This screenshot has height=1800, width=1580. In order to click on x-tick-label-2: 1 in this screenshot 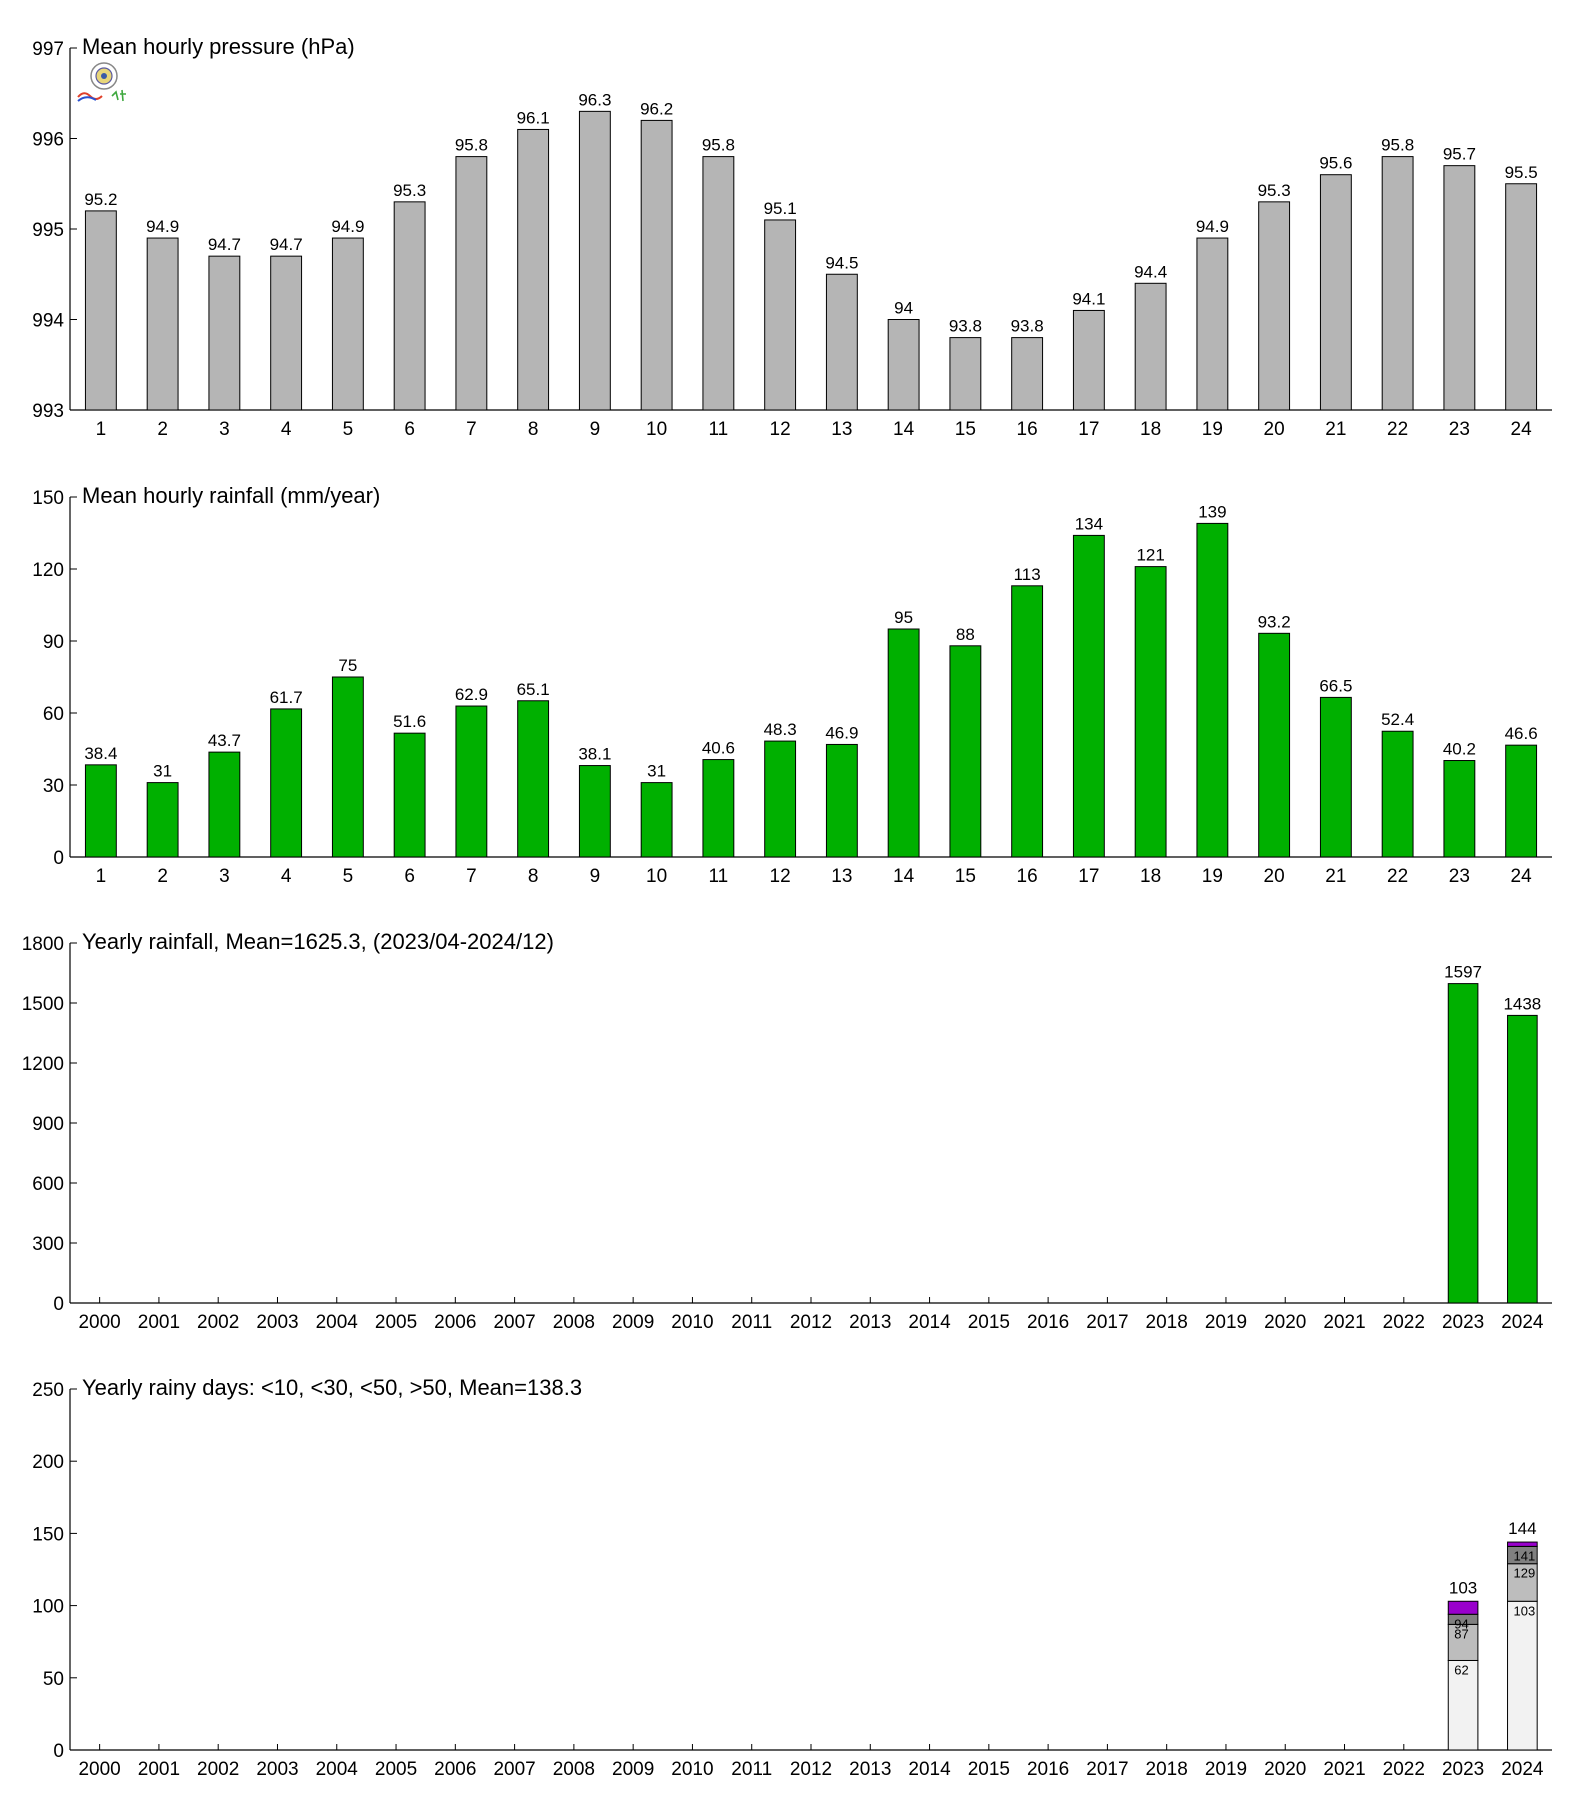, I will do `click(101, 876)`.